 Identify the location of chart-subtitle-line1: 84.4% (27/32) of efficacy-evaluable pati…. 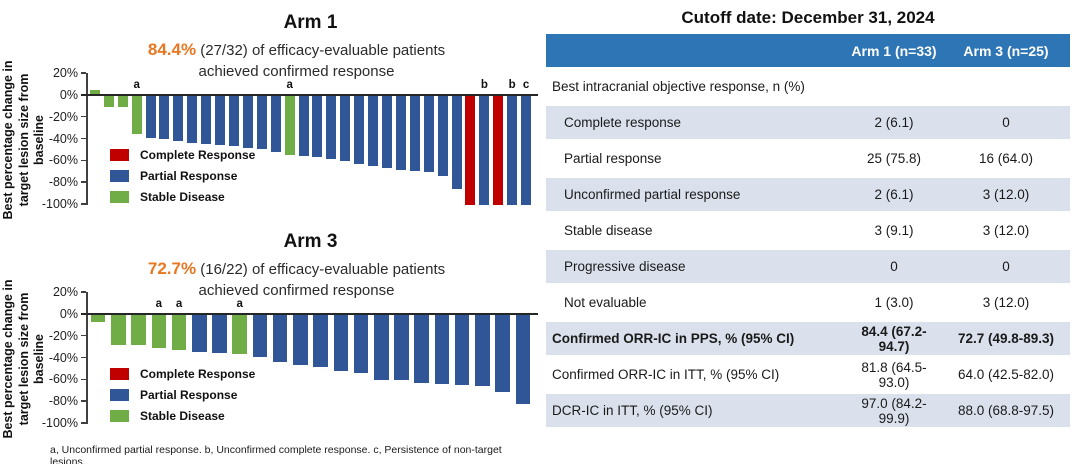
(296, 50).